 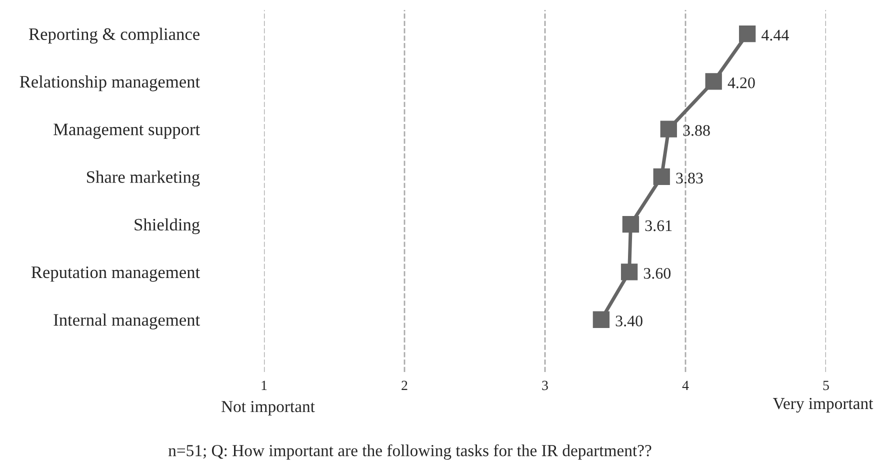 What do you see at coordinates (657, 273) in the screenshot?
I see `data-label: 3.60` at bounding box center [657, 273].